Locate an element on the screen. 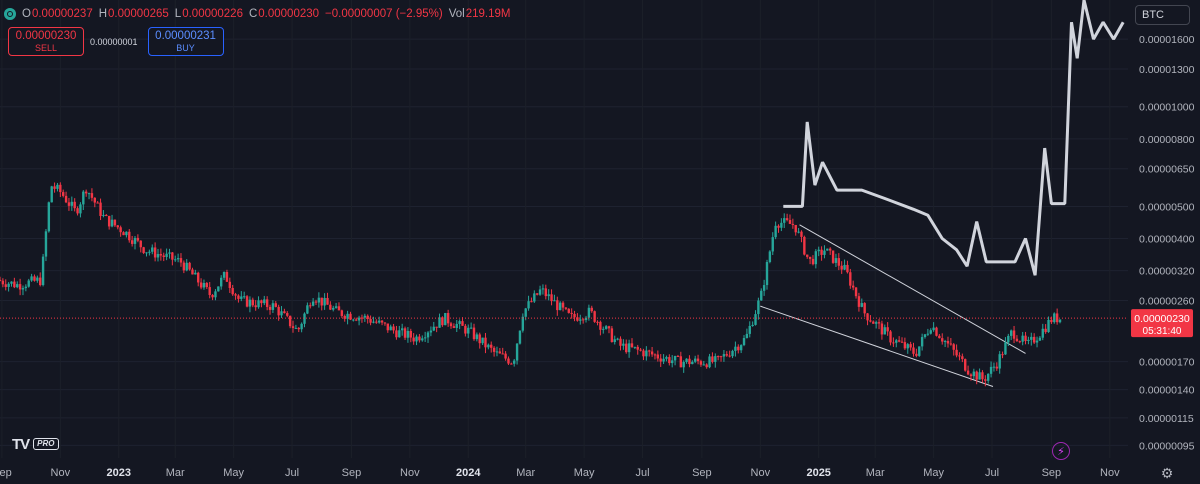  sell-button: 0.00000230 SELL is located at coordinates (46, 41).